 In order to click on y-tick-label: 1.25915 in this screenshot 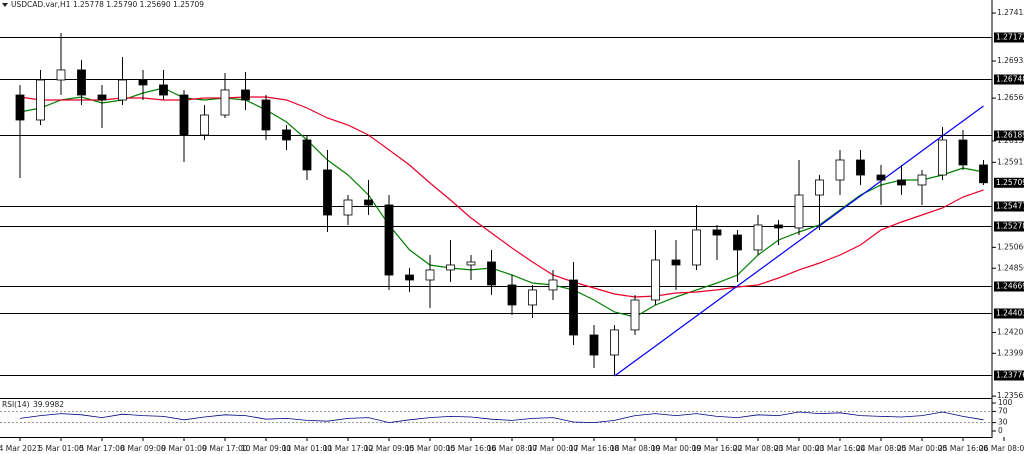, I will do `click(1010, 161)`.